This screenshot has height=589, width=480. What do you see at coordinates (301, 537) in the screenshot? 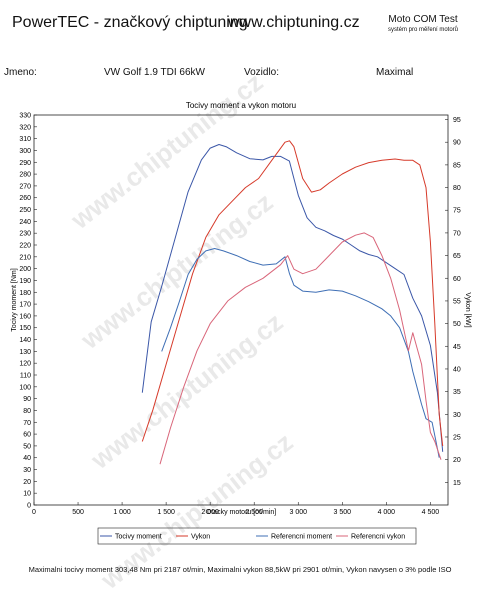
I see `legend-label-2: Referencni moment` at bounding box center [301, 537].